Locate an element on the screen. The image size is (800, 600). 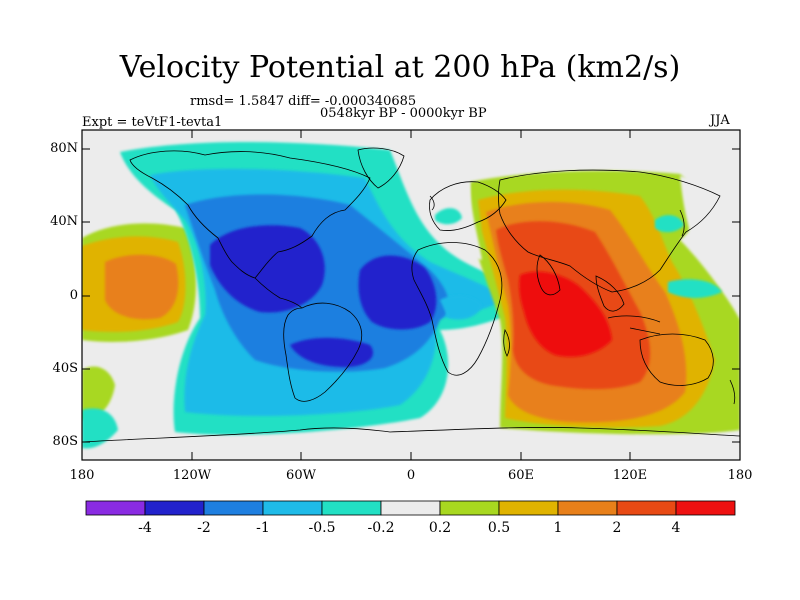
coast-japan is located at coordinates (682, 223).